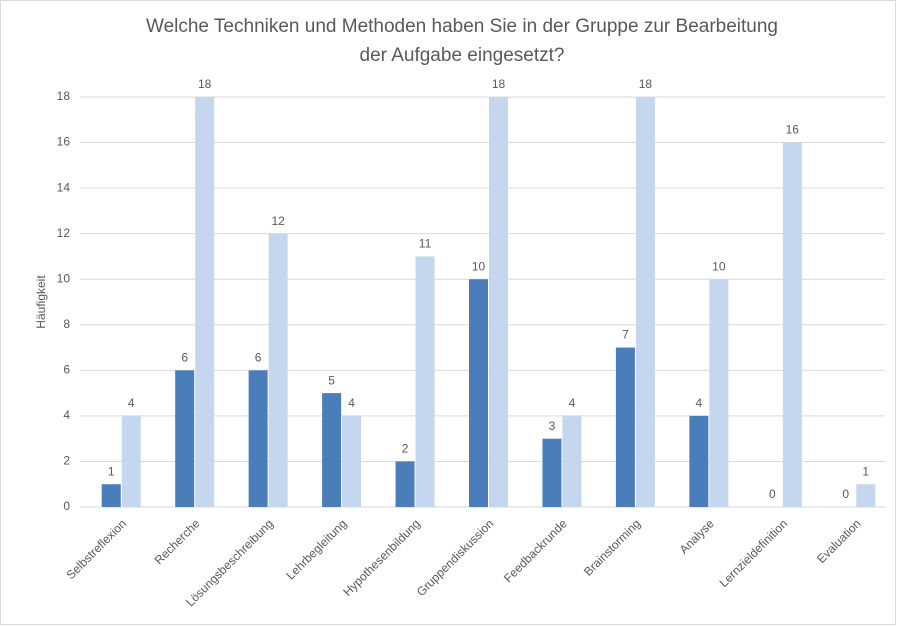  Describe the element at coordinates (552, 426) in the screenshot. I see `data-label: 3` at that location.